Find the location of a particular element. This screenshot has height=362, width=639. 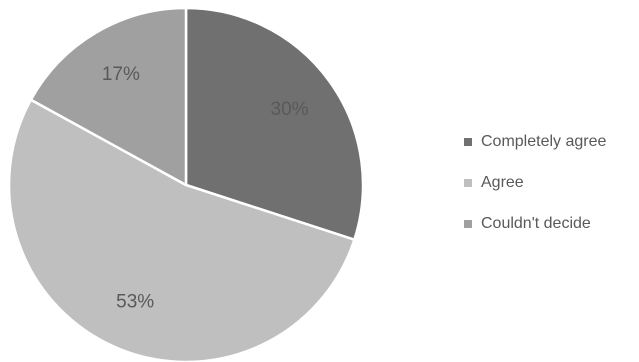

pie-slice-couldnt-decide is located at coordinates (108, 96).